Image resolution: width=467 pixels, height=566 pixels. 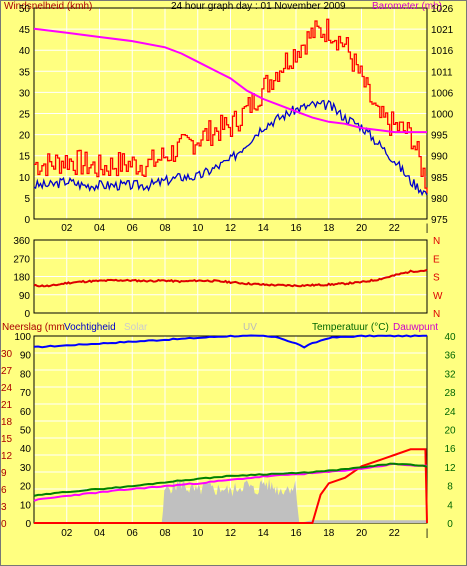 I want to click on wind-x-tick-label: 10, so click(x=198, y=228).